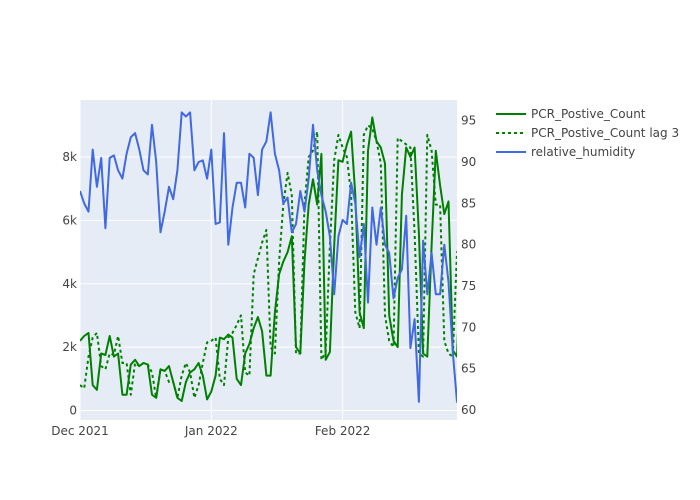  Describe the element at coordinates (73, 410) in the screenshot. I see `y-left-tick-label: 0` at that location.